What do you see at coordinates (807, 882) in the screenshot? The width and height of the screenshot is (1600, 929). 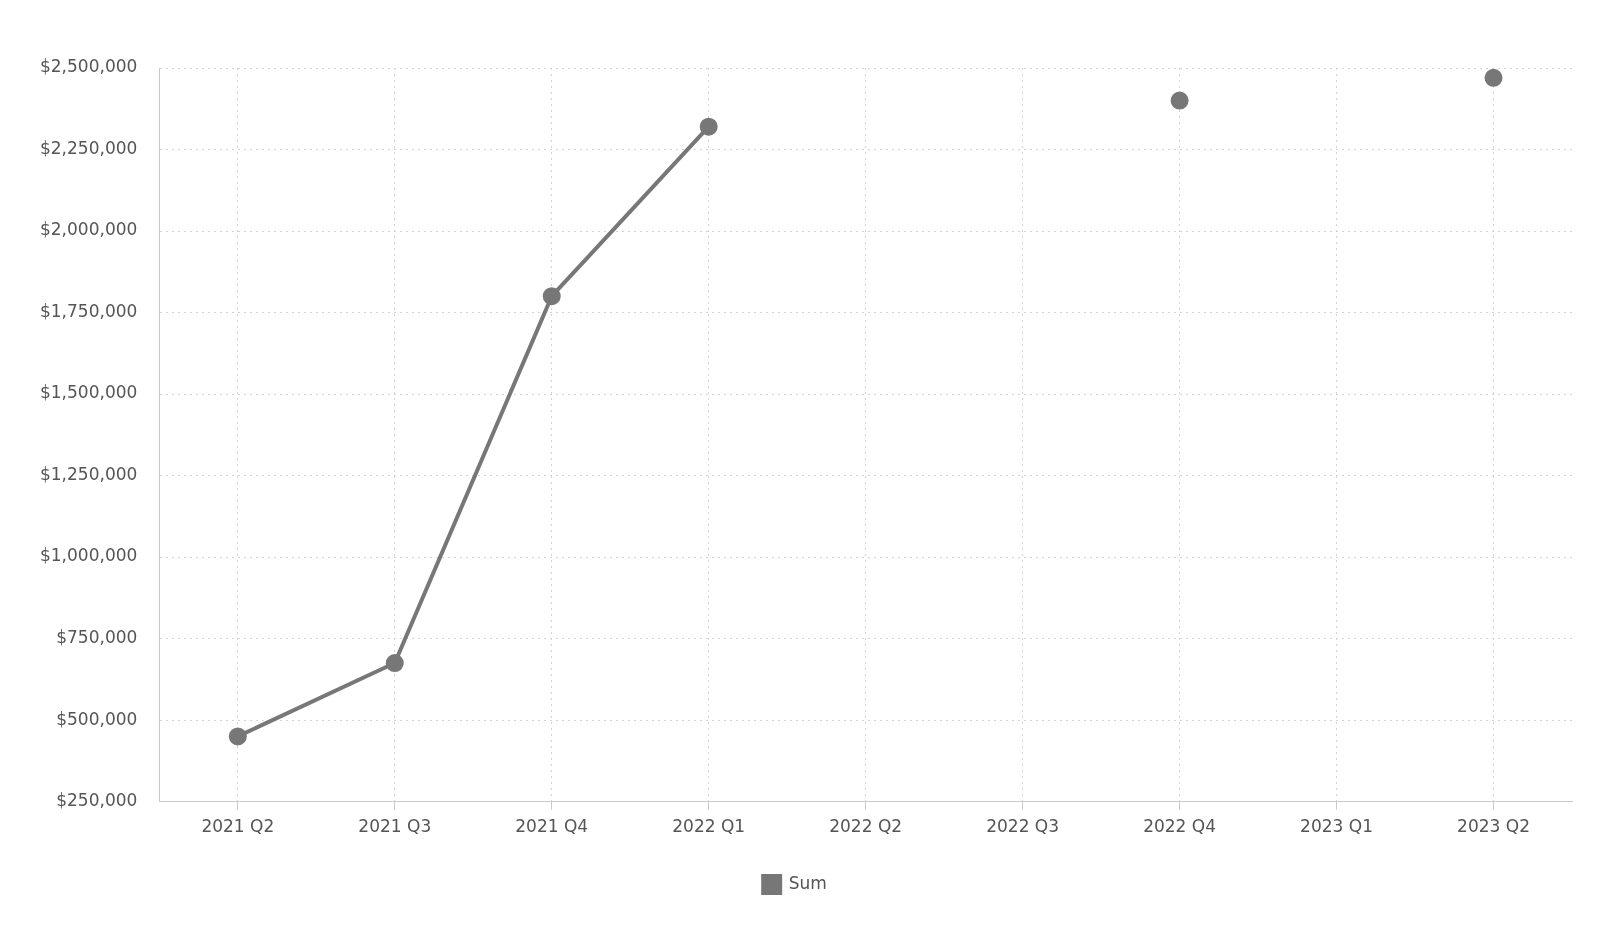 I see `legend-label: Sum` at bounding box center [807, 882].